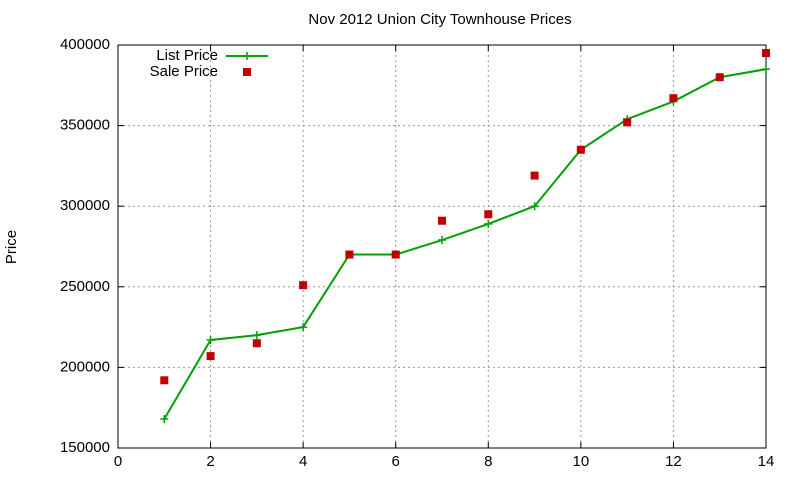  Describe the element at coordinates (439, 19) in the screenshot. I see `chart-title: Nov 2012 Union City Townhouse Prices` at that location.